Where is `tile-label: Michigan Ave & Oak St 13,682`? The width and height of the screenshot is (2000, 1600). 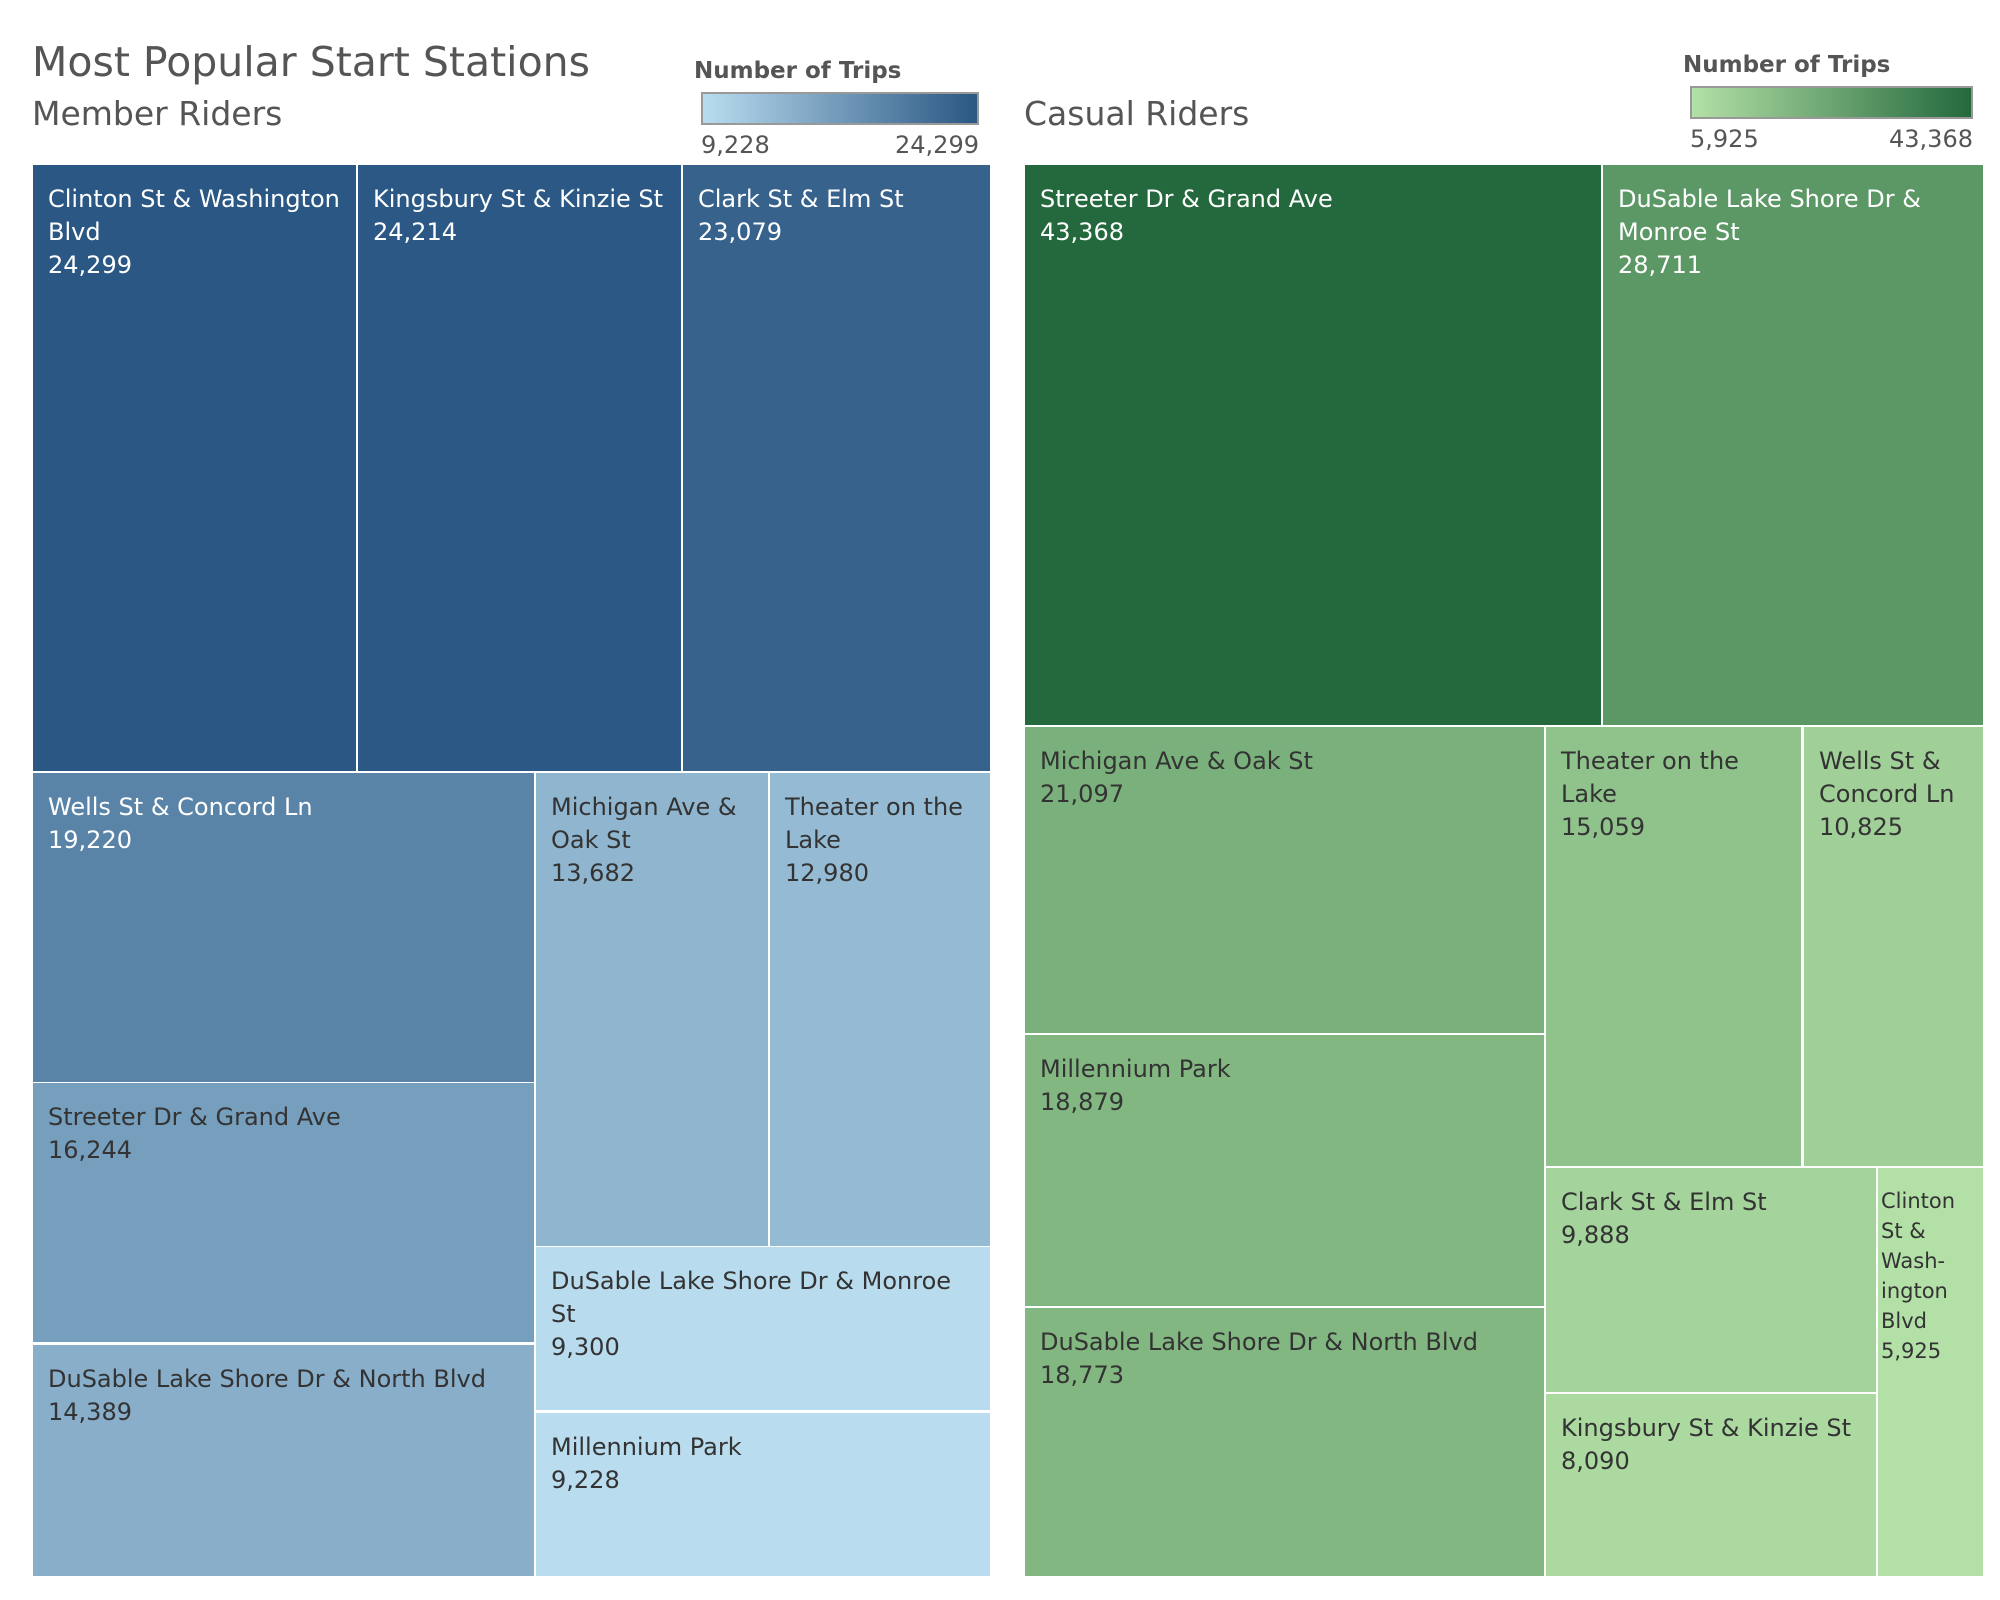
tile-label: Michigan Ave & Oak St 13,682 is located at coordinates (655, 840).